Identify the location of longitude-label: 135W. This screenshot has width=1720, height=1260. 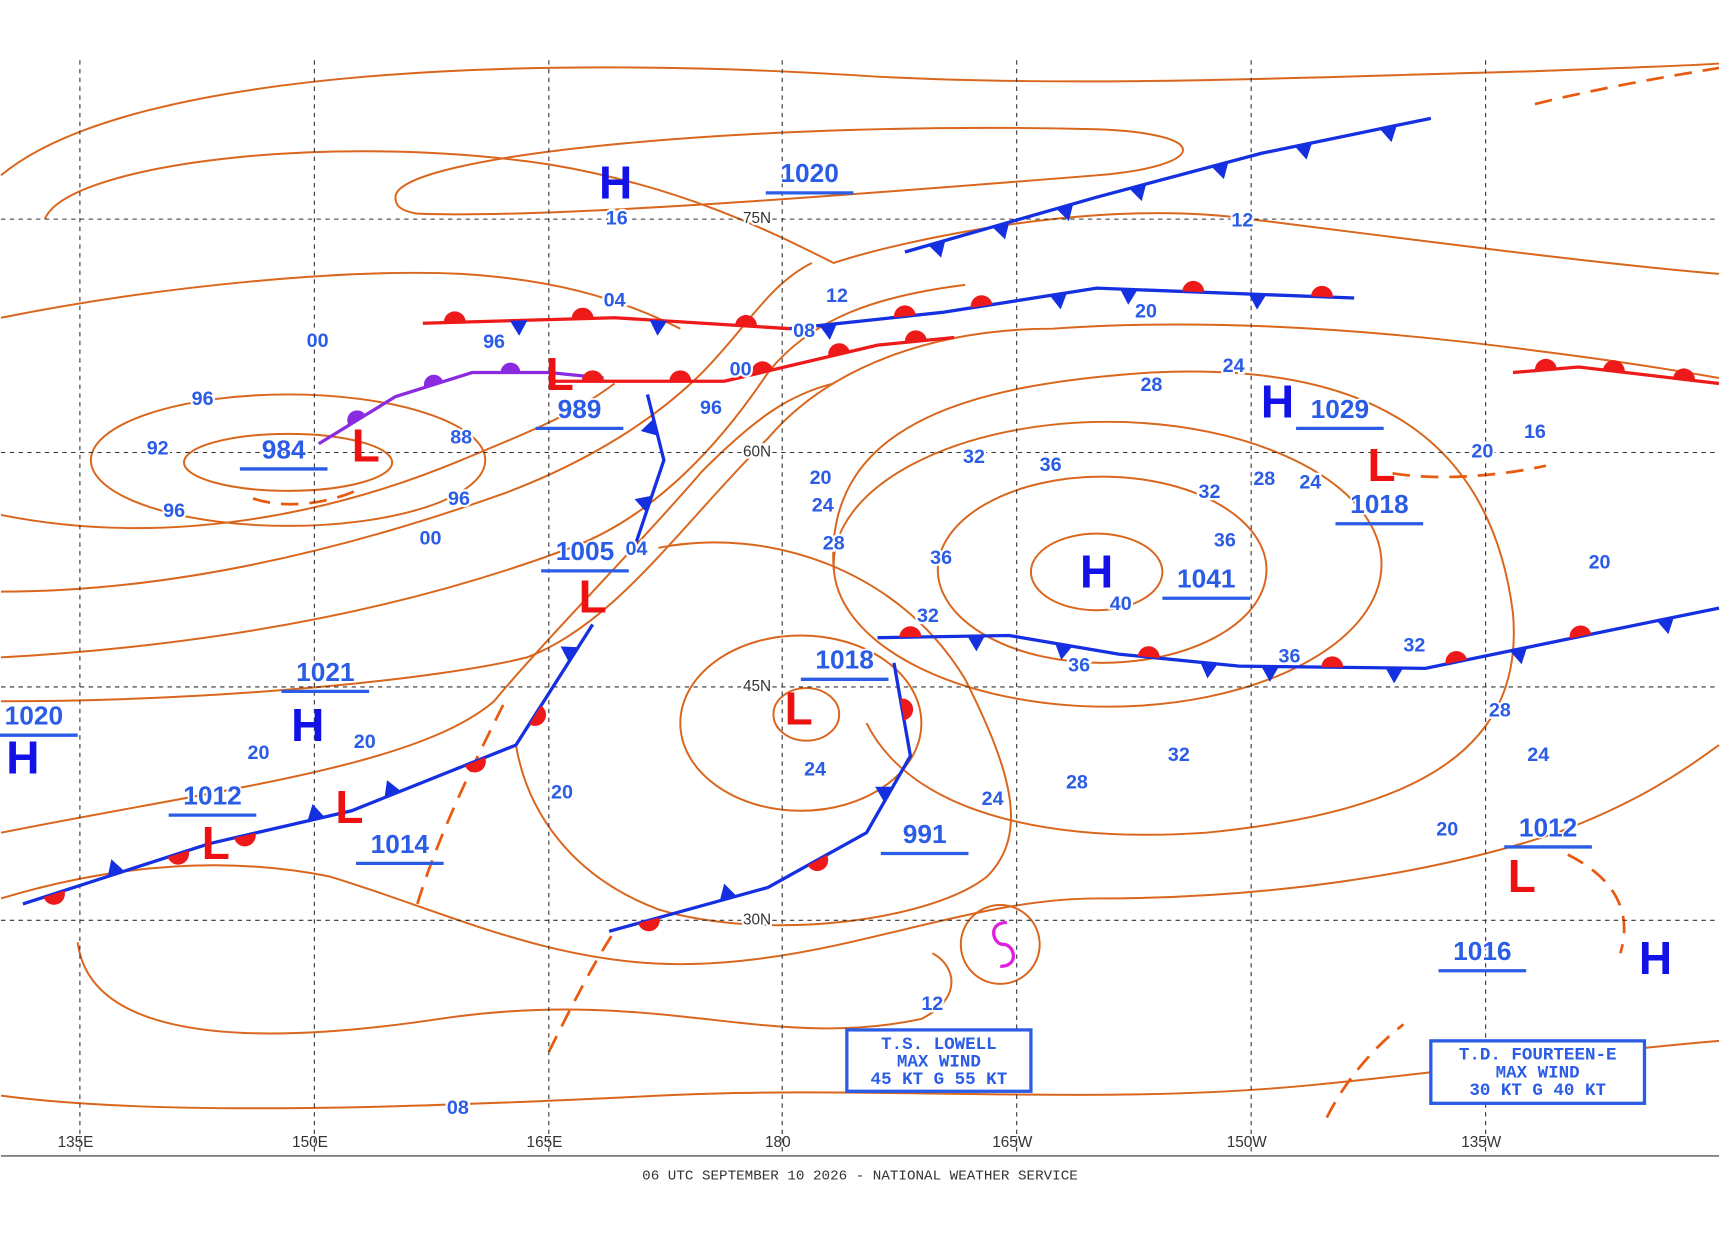
(1481, 1142).